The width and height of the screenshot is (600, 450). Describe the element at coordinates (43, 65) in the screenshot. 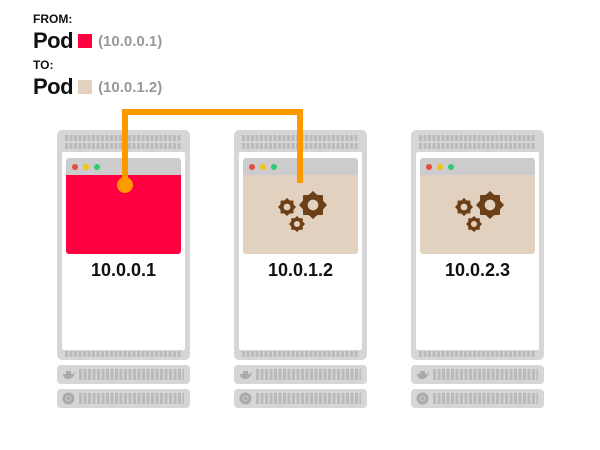

I see `to-label: TO:` at that location.